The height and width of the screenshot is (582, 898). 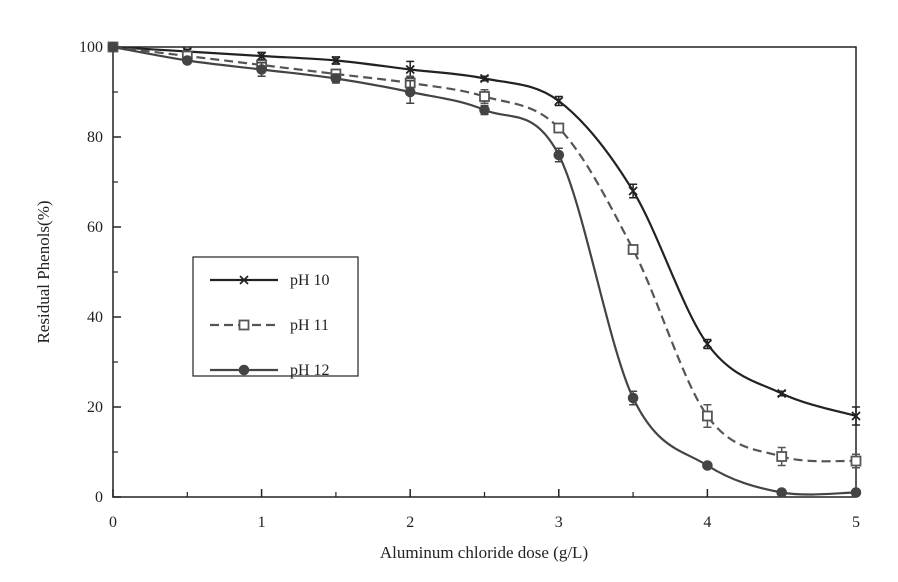 I want to click on legend-series-ph-12-marker, so click(x=244, y=370).